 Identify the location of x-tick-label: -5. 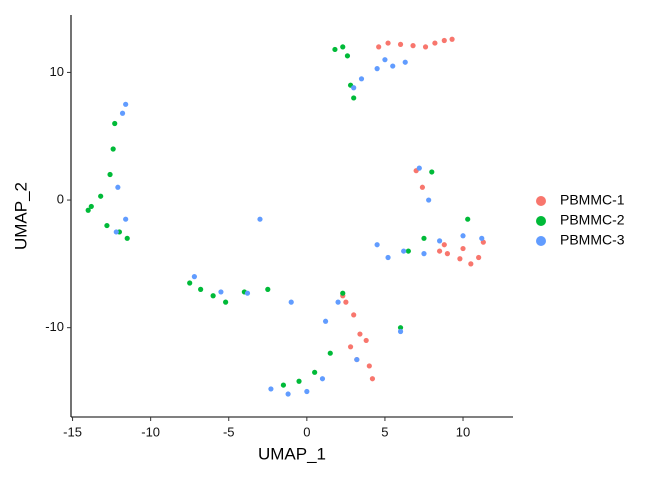
(229, 431).